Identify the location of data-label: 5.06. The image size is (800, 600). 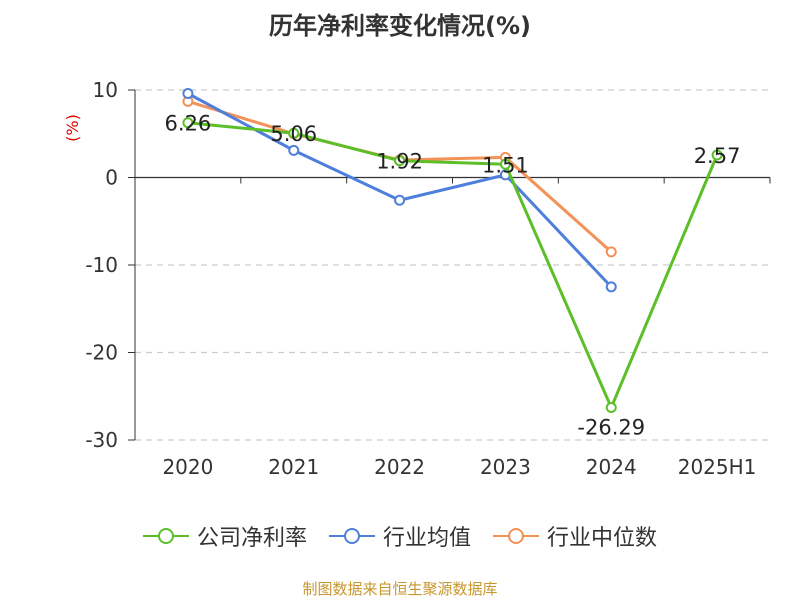
(293, 134).